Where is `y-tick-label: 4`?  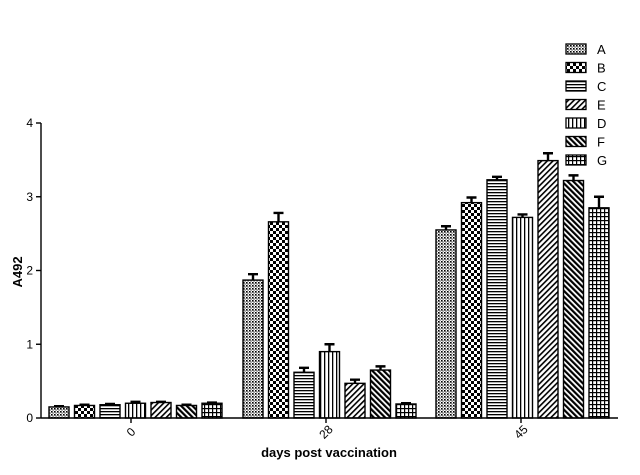
y-tick-label: 4 is located at coordinates (29, 123).